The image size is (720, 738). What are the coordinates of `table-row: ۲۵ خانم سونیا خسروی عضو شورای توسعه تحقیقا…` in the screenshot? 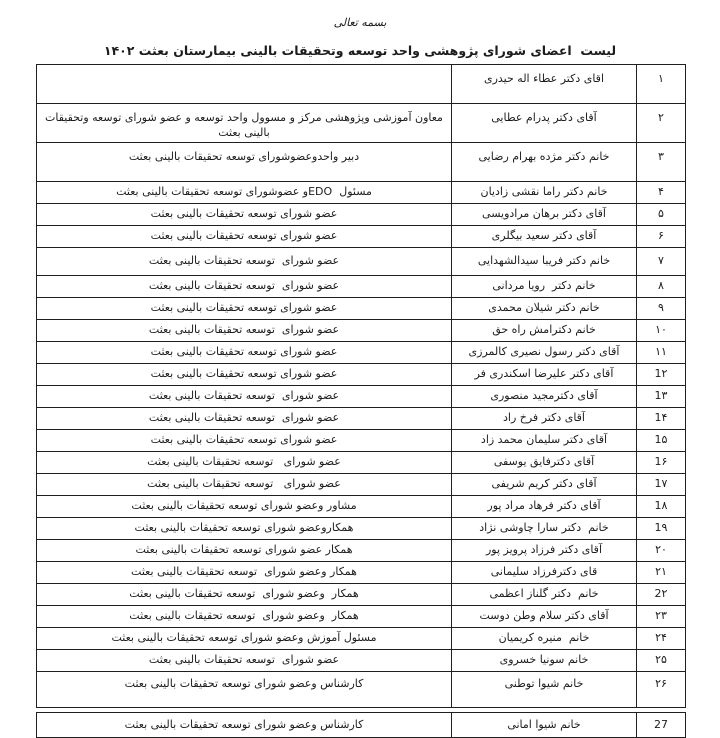 It's located at (361, 660).